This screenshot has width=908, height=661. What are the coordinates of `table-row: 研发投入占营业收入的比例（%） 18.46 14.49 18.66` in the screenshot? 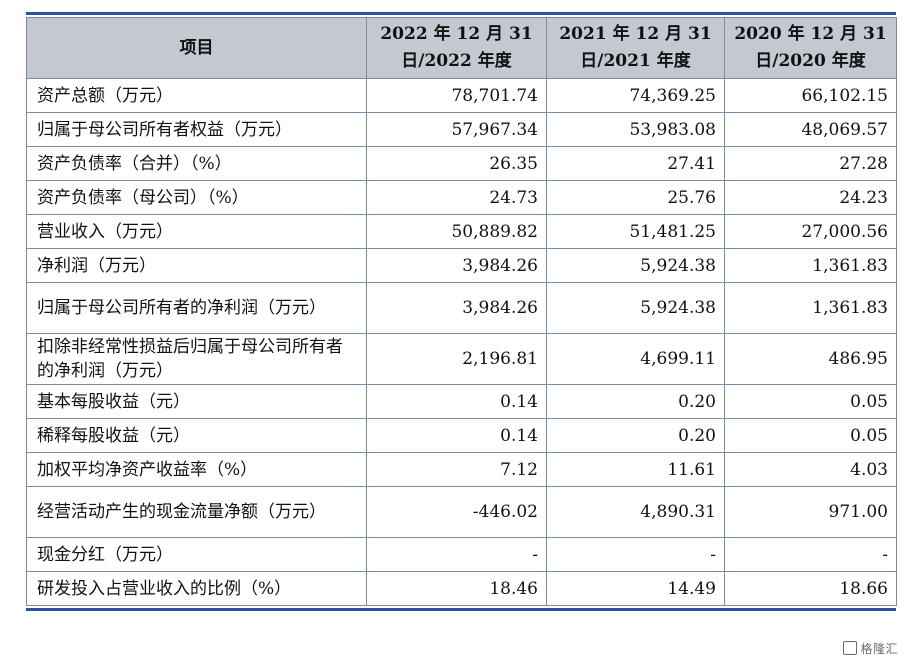 It's located at (461, 588).